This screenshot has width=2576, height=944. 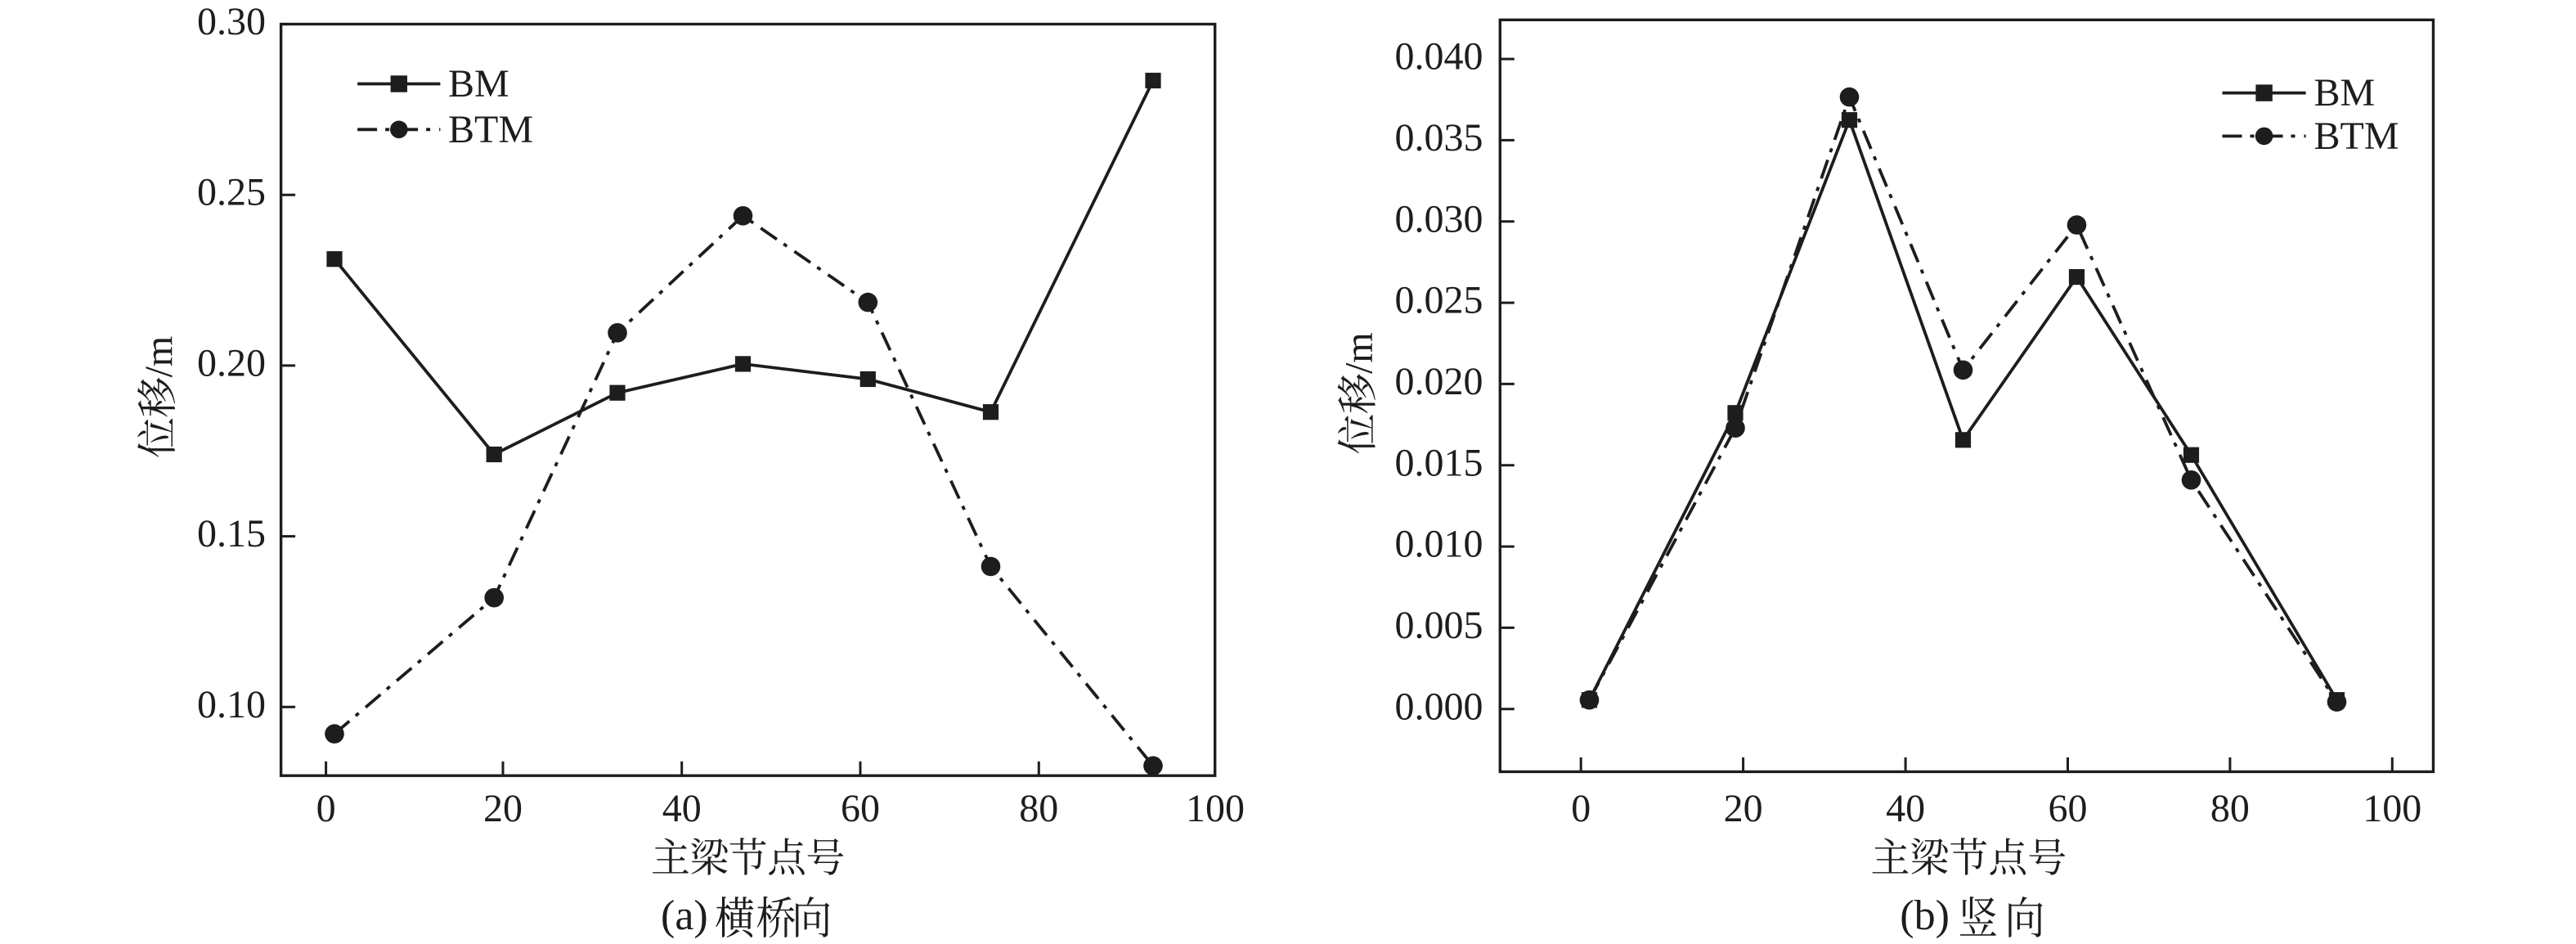 I want to click on svg-text: 0.005, so click(x=1439, y=625).